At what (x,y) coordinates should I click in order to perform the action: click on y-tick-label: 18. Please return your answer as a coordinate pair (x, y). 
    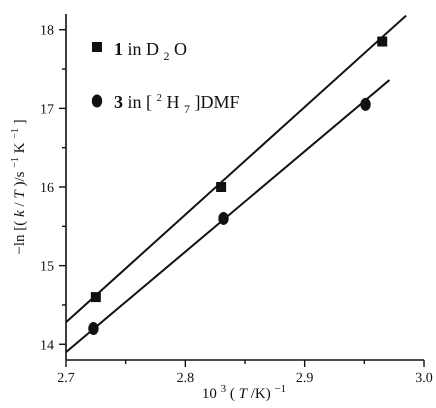
    Looking at the image, I should click on (47, 31).